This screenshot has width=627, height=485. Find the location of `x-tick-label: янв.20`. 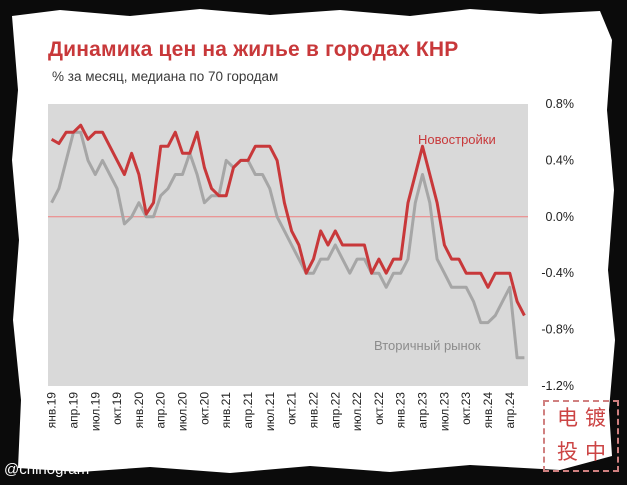

x-tick-label: янв.20 is located at coordinates (139, 410).